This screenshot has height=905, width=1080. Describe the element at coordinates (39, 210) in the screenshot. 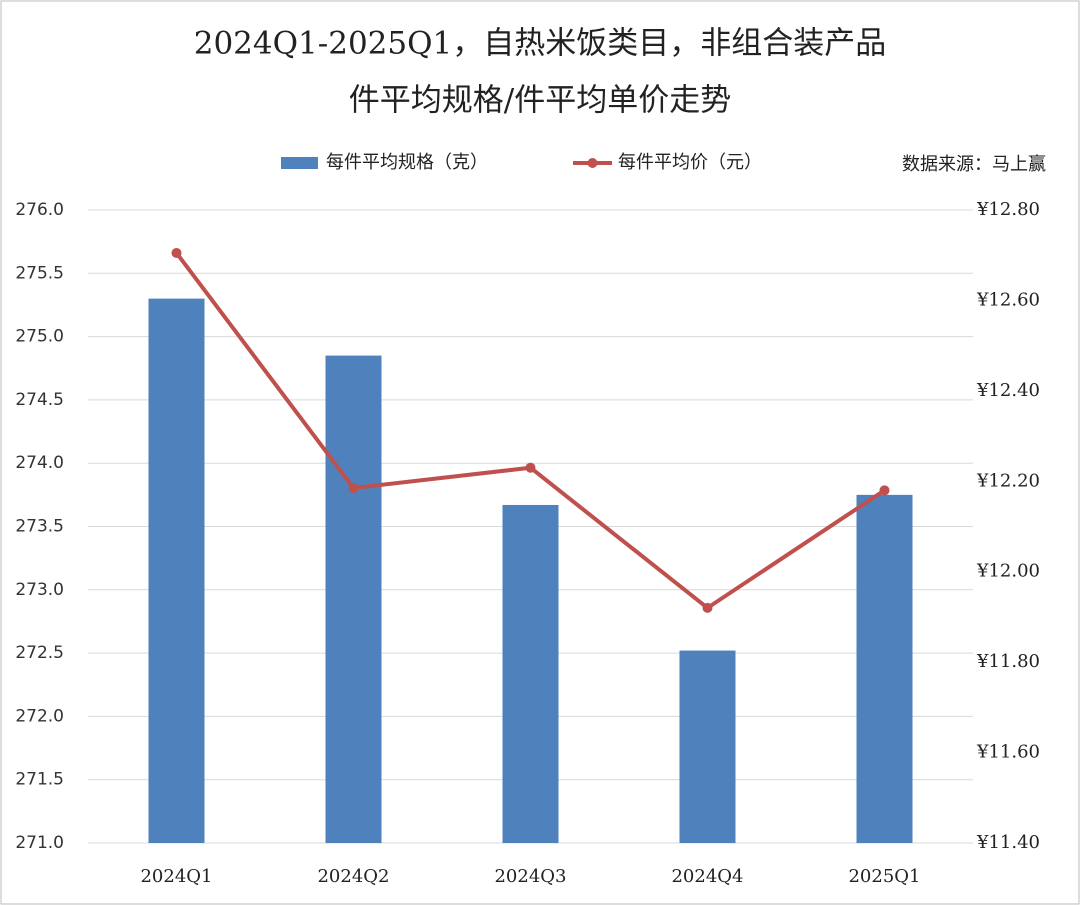

I see `y-tick-label: 276.0` at that location.